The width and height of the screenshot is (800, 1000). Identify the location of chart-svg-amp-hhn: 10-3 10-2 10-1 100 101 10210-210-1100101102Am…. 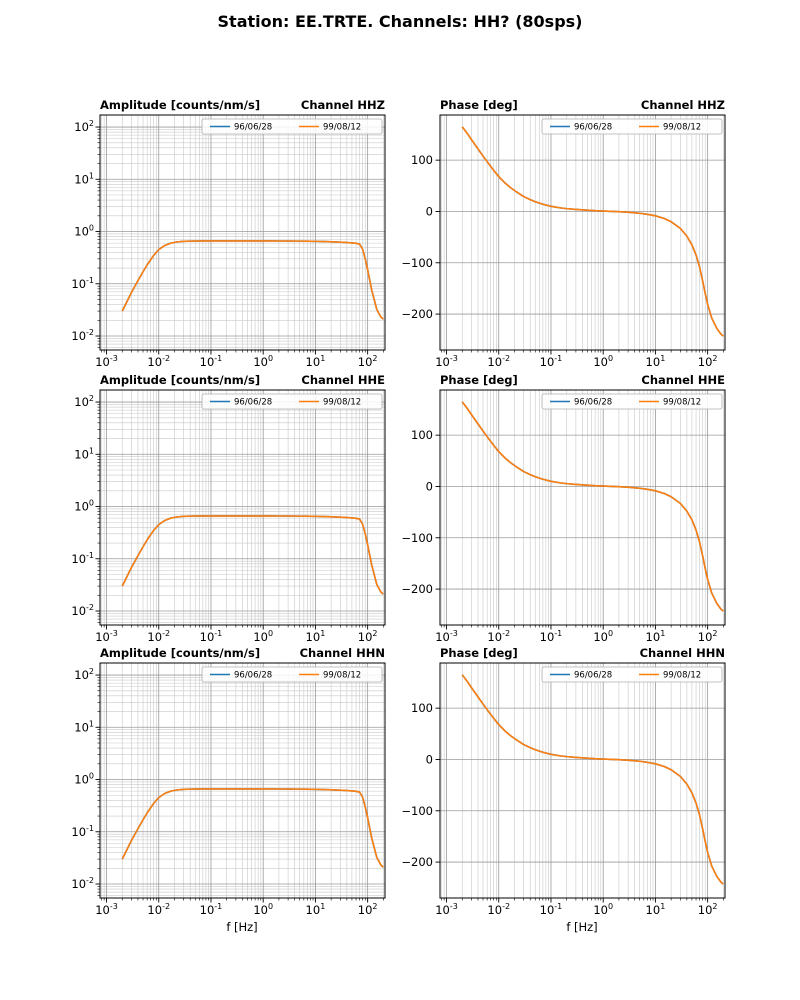
(228, 781).